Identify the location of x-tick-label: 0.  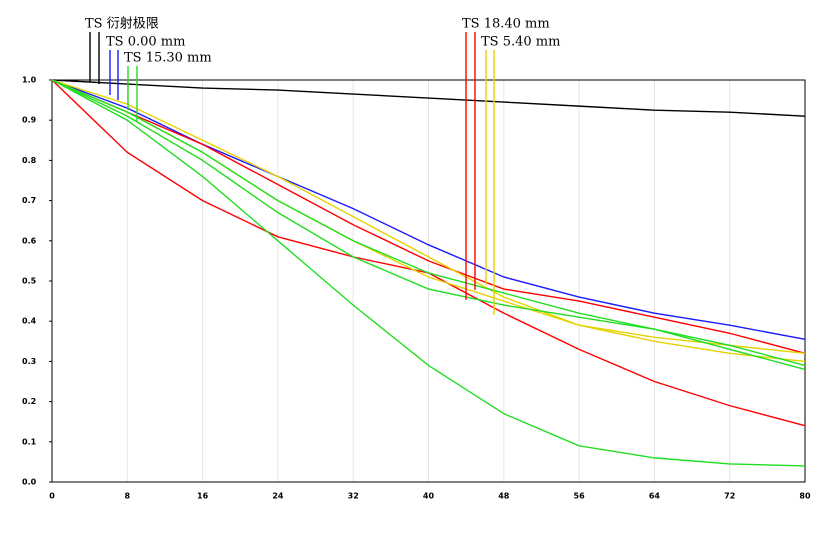
(52, 496).